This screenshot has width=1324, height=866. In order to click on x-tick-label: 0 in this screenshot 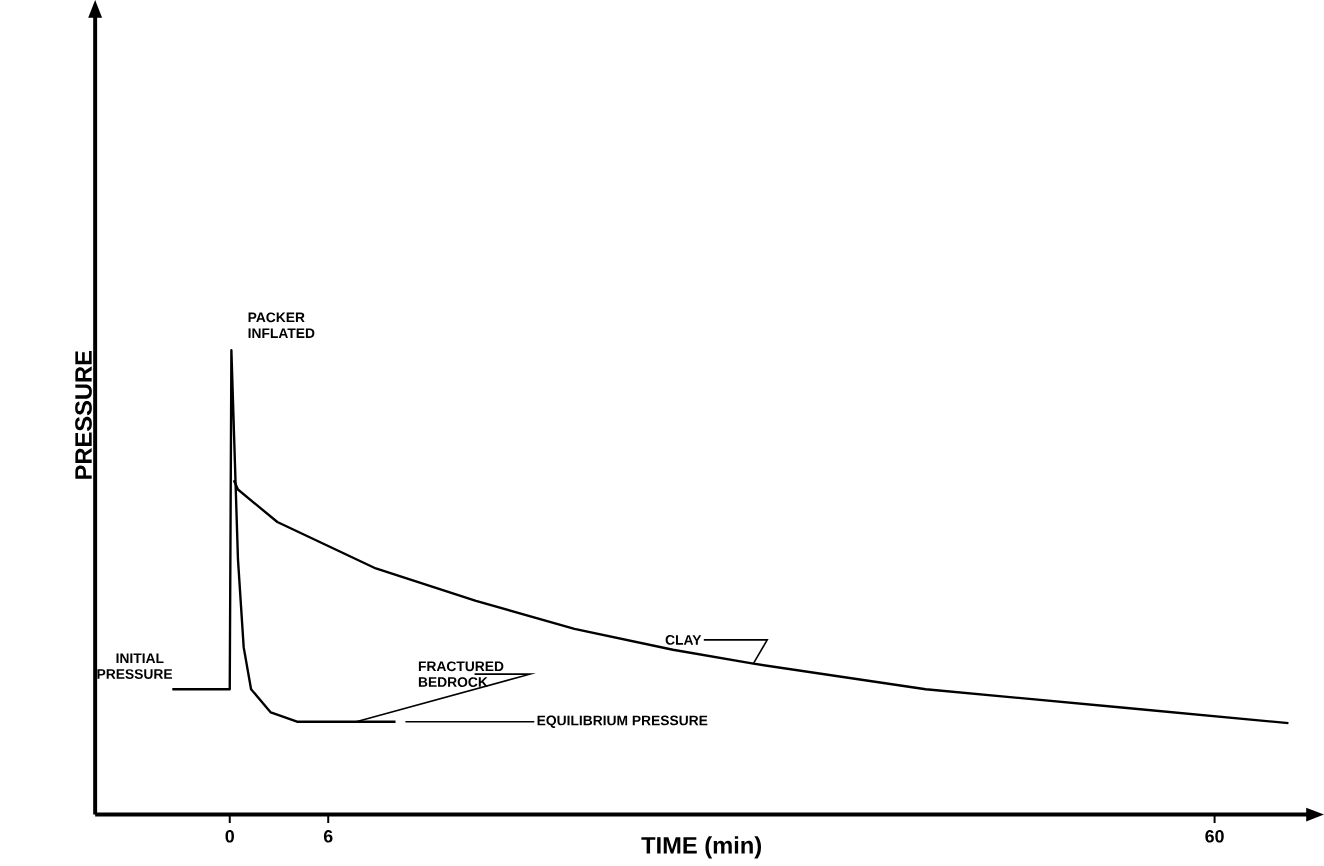, I will do `click(229, 836)`.